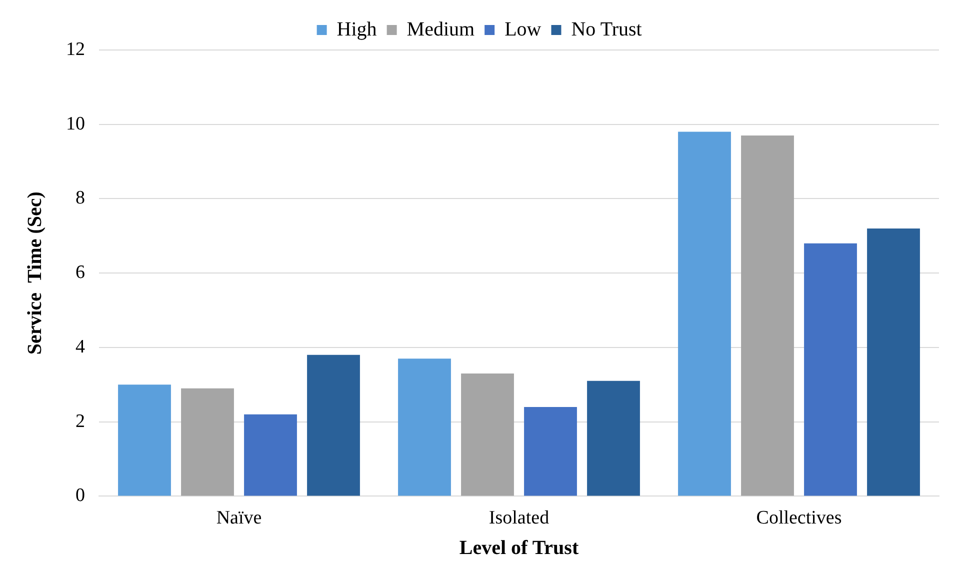  Describe the element at coordinates (799, 518) in the screenshot. I see `x-tick-label: Collectives` at that location.